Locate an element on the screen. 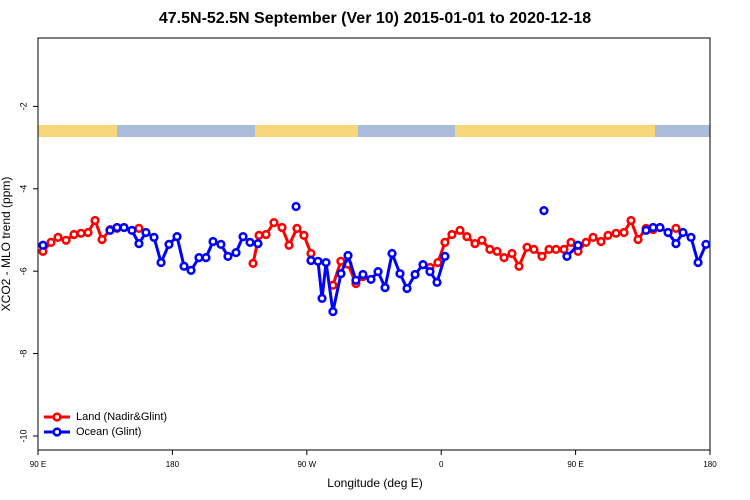  y-tick-label: -2 is located at coordinates (23, 106).